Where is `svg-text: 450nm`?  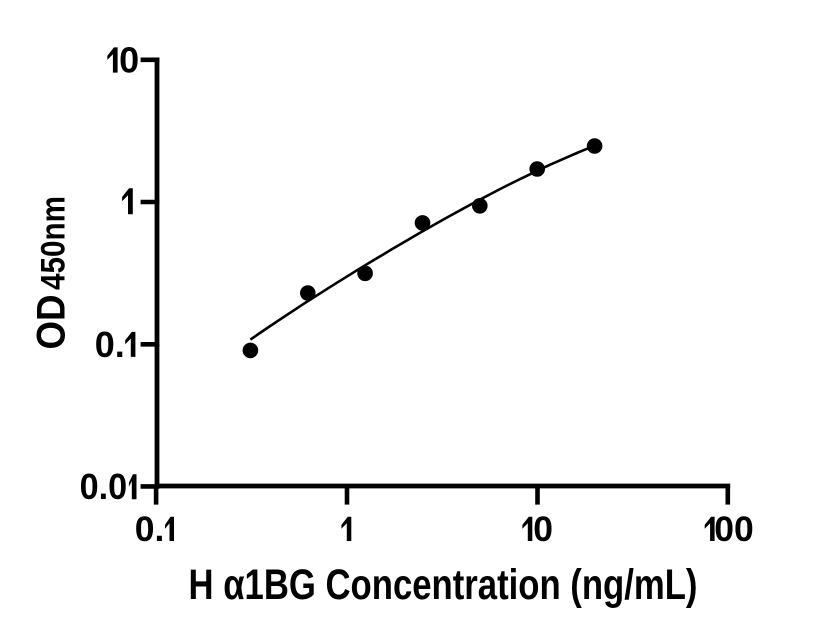
svg-text: 450nm is located at coordinates (53, 243).